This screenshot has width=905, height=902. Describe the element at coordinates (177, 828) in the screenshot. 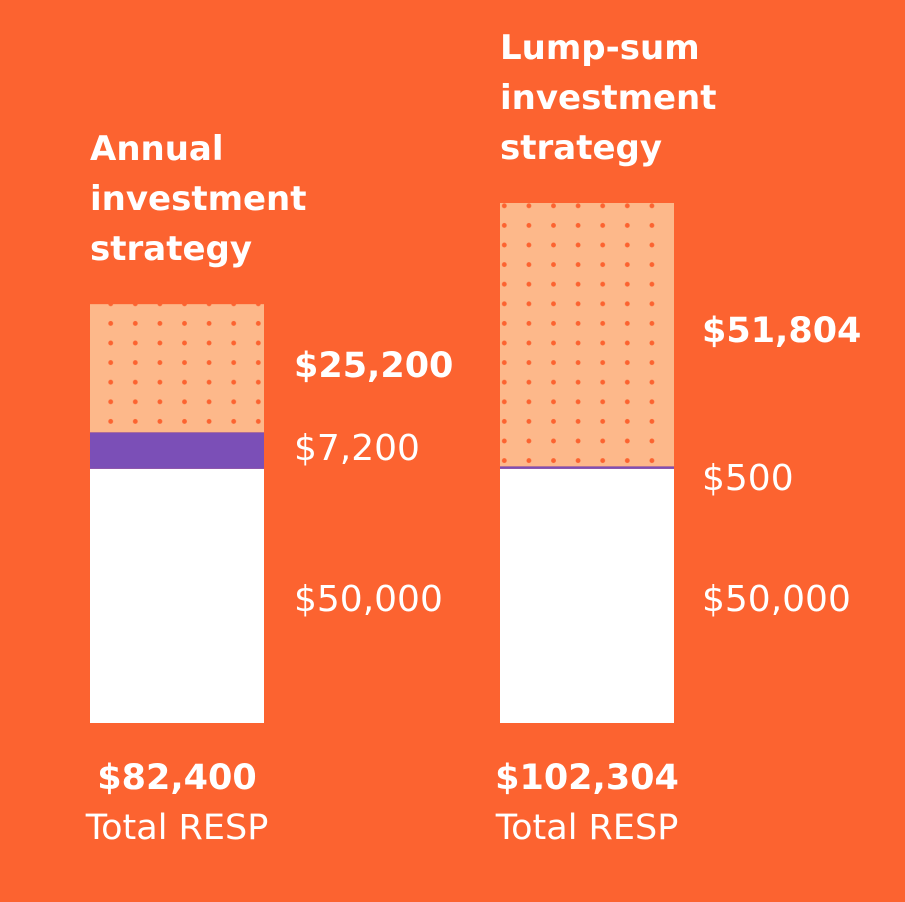

I see `total-label-annual: Total RESP` at that location.